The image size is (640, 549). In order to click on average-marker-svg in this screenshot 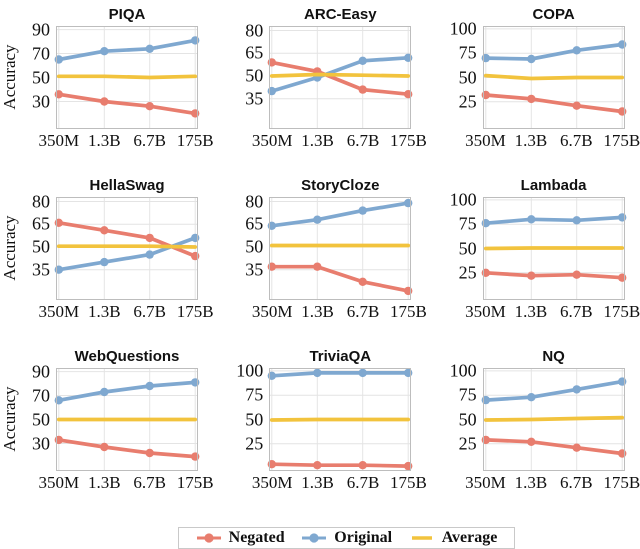, I will do `click(421, 538)`.